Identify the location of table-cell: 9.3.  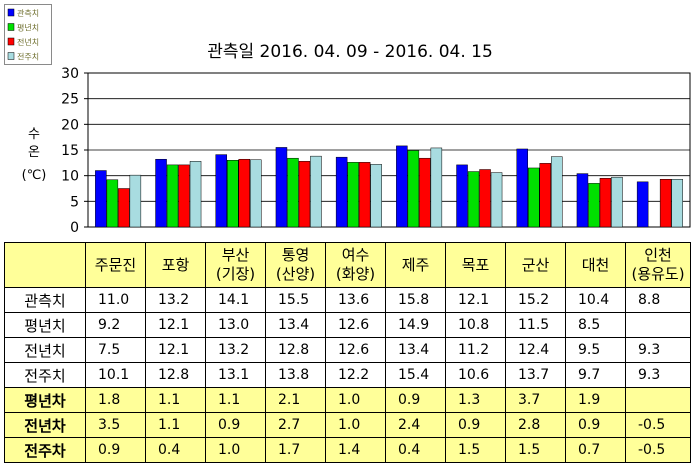
(658, 375).